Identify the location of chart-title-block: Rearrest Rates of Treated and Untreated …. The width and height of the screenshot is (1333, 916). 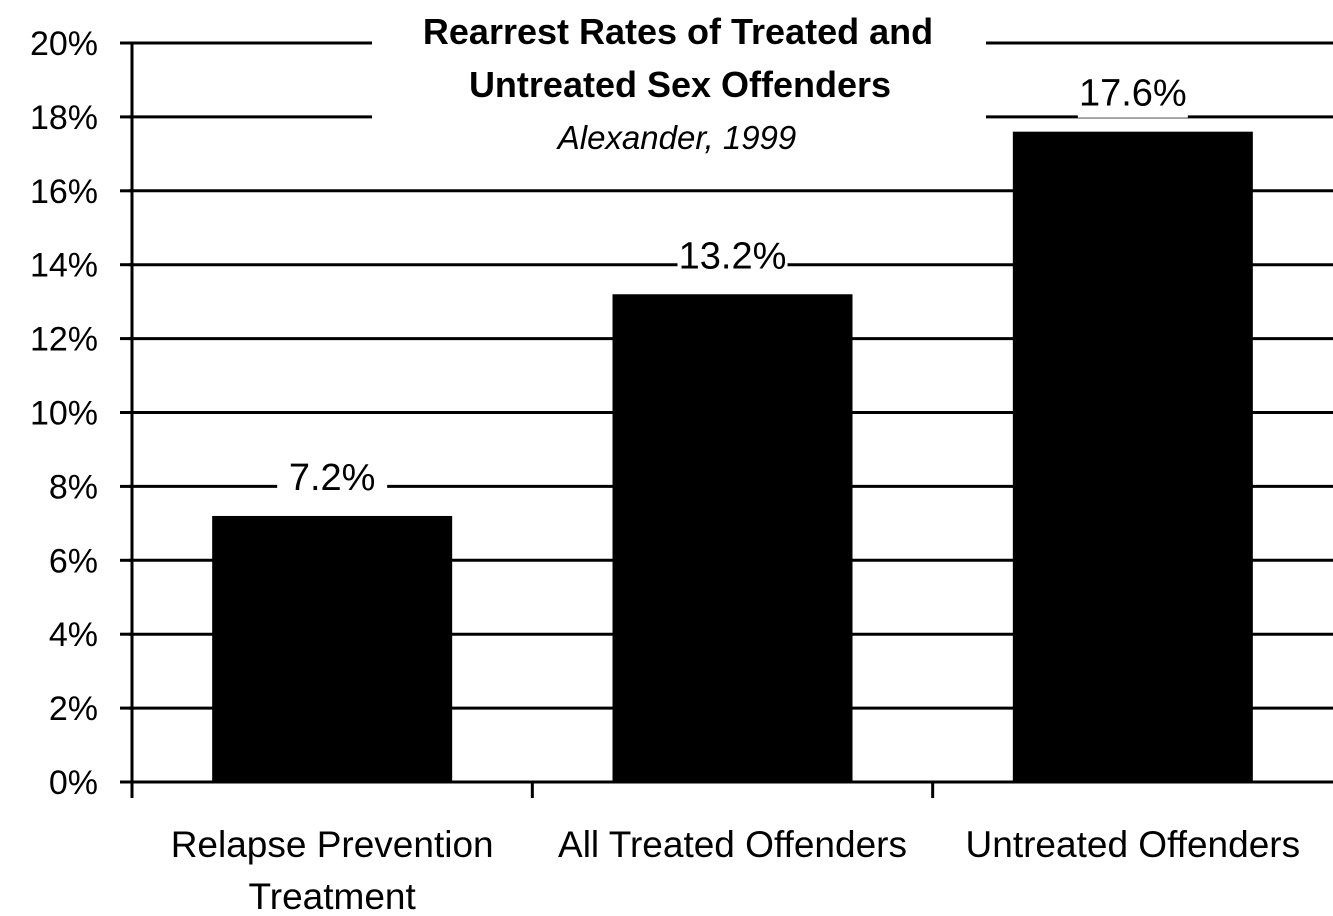
(679, 83).